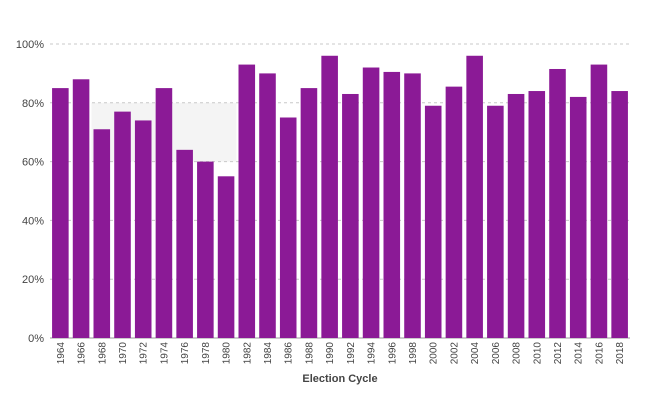 This screenshot has height=400, width=646. Describe the element at coordinates (36, 339) in the screenshot. I see `y-tick-label: 0%` at that location.